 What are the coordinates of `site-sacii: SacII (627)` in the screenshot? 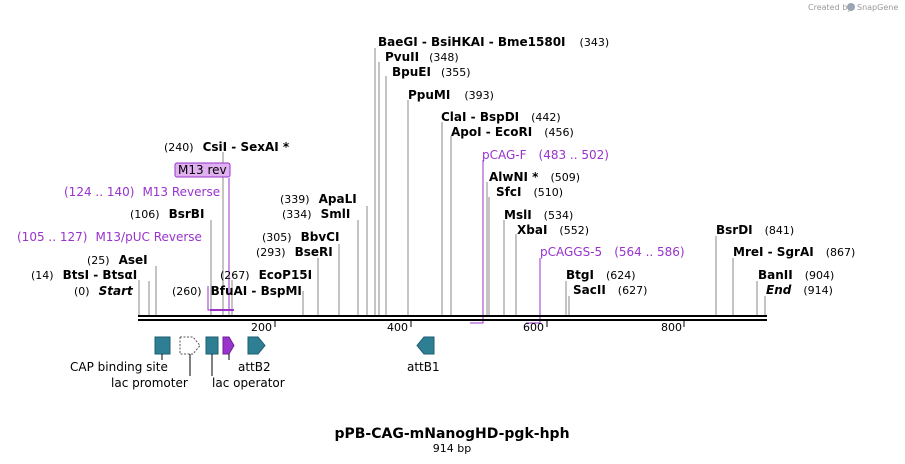 It's located at (610, 290).